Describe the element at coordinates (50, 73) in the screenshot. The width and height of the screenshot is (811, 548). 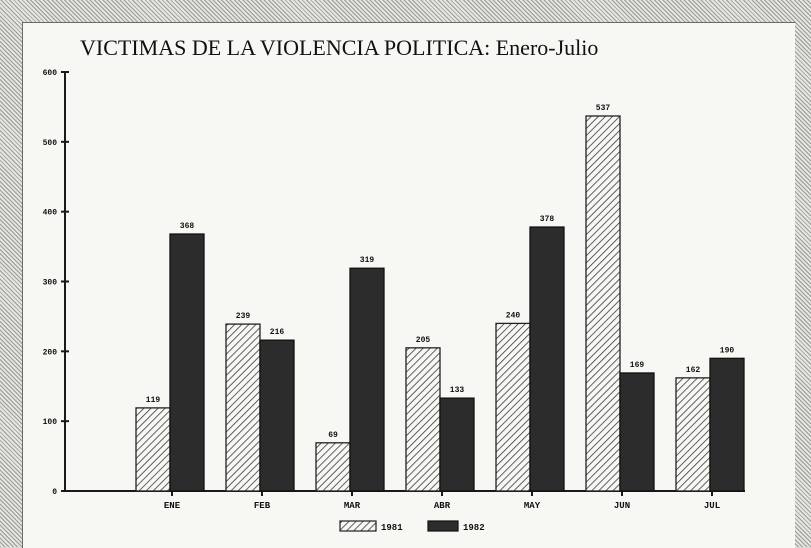
I see `y-tick-label: 600` at that location.